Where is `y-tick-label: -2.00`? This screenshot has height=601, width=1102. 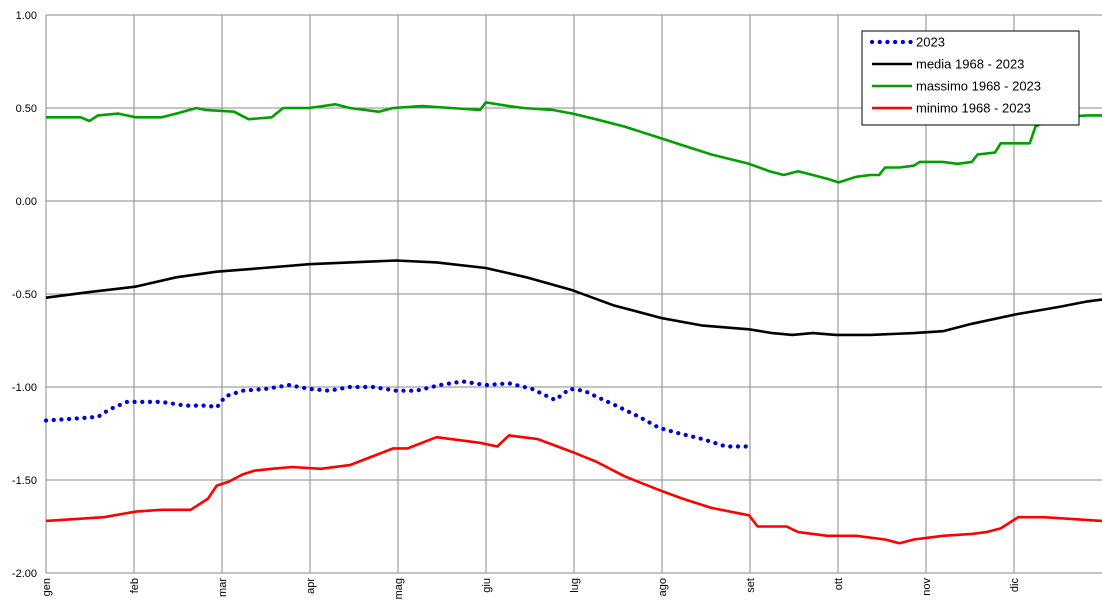
y-tick-label: -2.00 is located at coordinates (24, 574).